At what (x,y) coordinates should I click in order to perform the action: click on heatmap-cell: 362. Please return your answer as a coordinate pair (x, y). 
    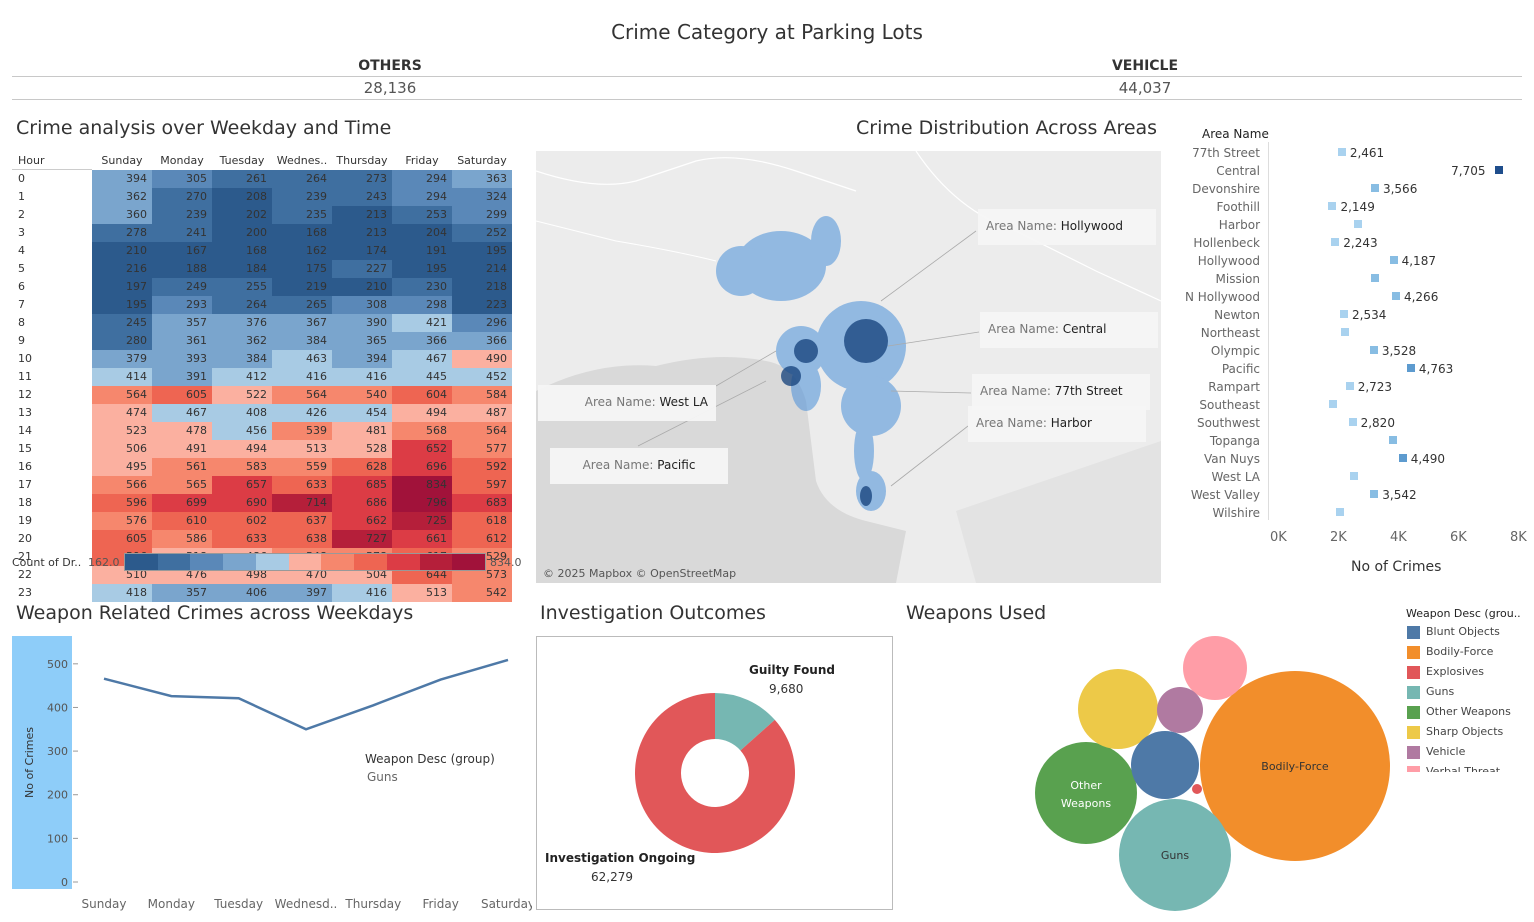
    Looking at the image, I should click on (122, 197).